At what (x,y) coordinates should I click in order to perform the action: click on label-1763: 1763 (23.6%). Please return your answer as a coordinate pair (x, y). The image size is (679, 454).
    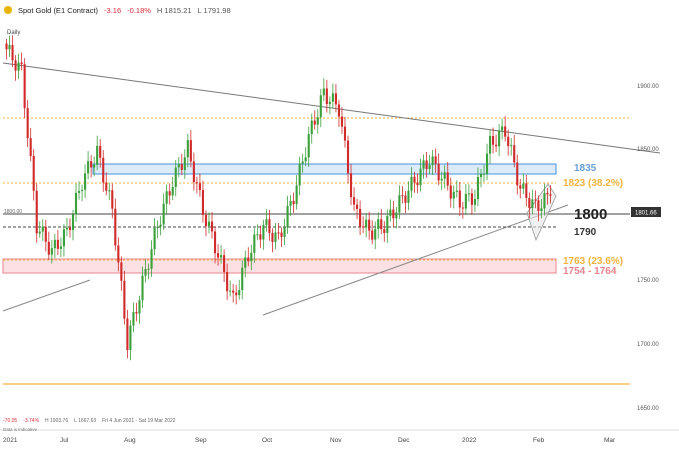
    Looking at the image, I should click on (593, 261).